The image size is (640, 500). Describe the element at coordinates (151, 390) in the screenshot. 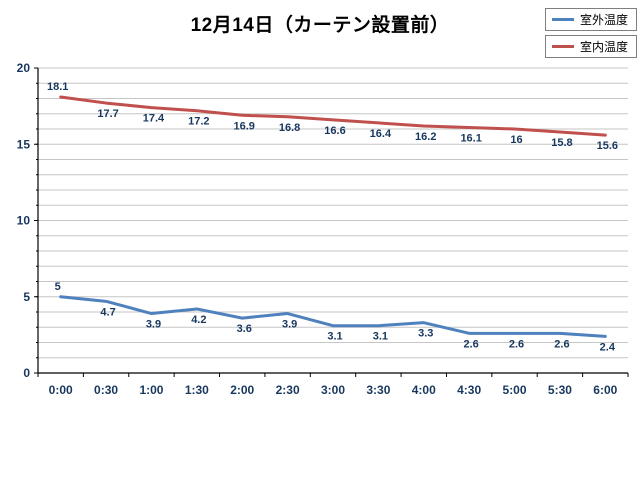

I see `x-axis-tick-label: 1:00` at that location.